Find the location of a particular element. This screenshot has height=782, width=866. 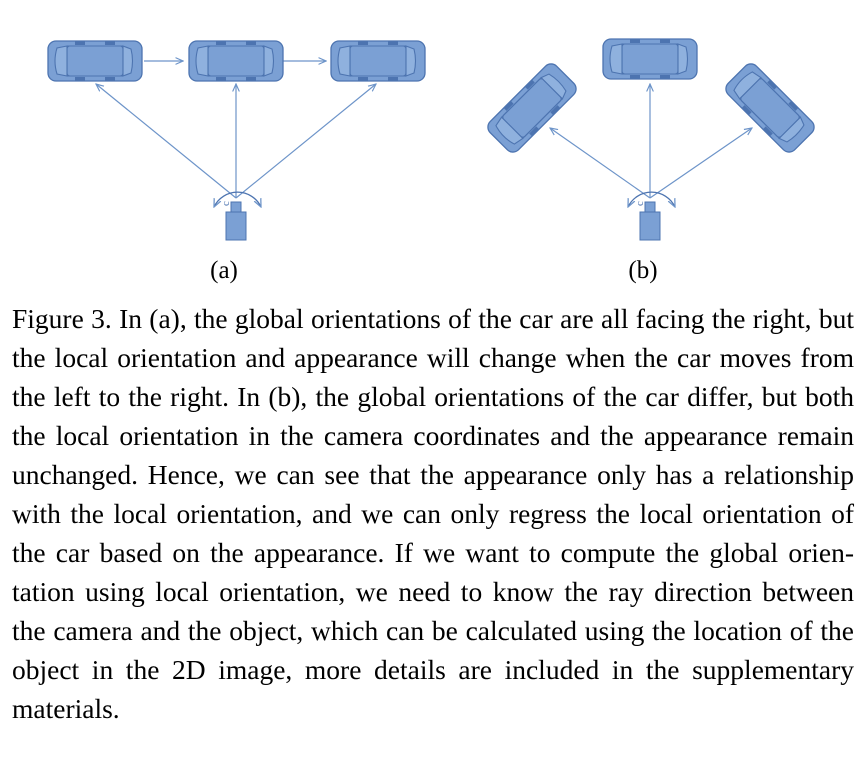

caption-label: Figure 3. is located at coordinates (62, 318).